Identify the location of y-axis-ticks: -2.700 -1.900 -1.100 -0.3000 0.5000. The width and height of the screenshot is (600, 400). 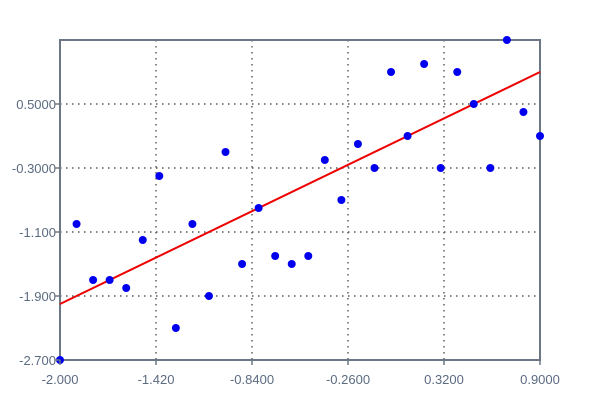
(36, 232).